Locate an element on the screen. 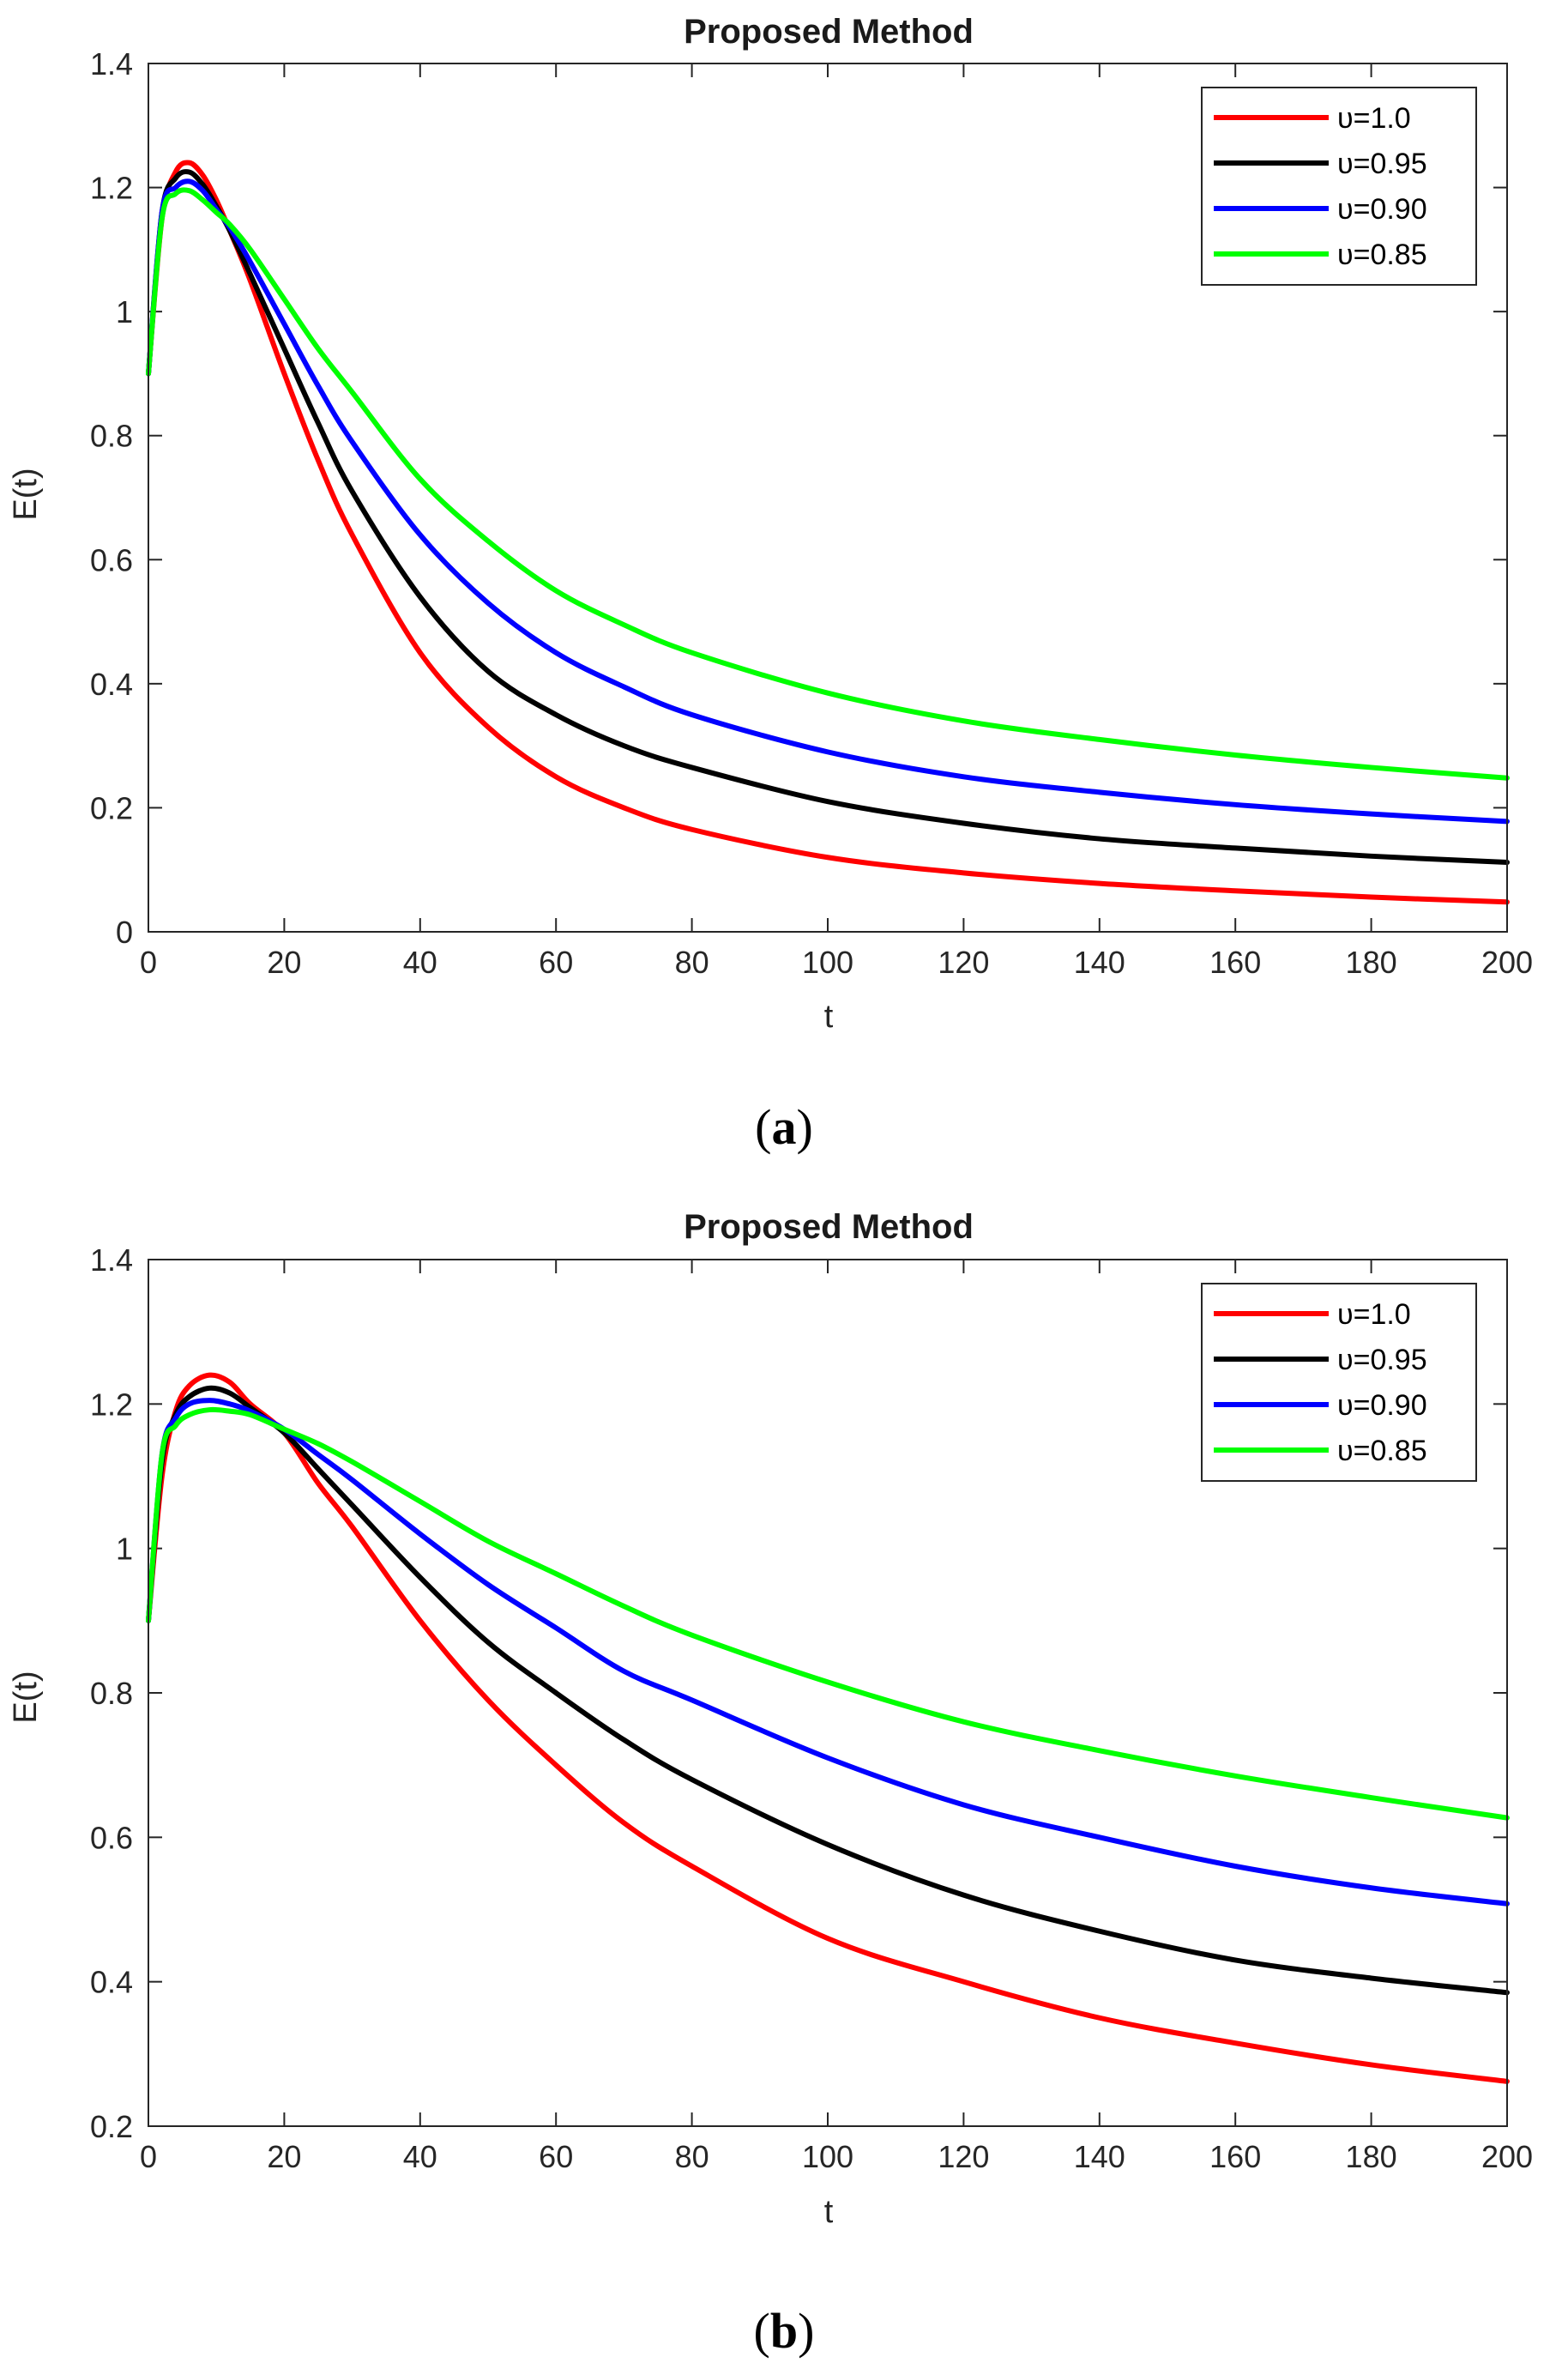 Image resolution: width=1568 pixels, height=2369 pixels. caption-letter: a is located at coordinates (784, 1127).